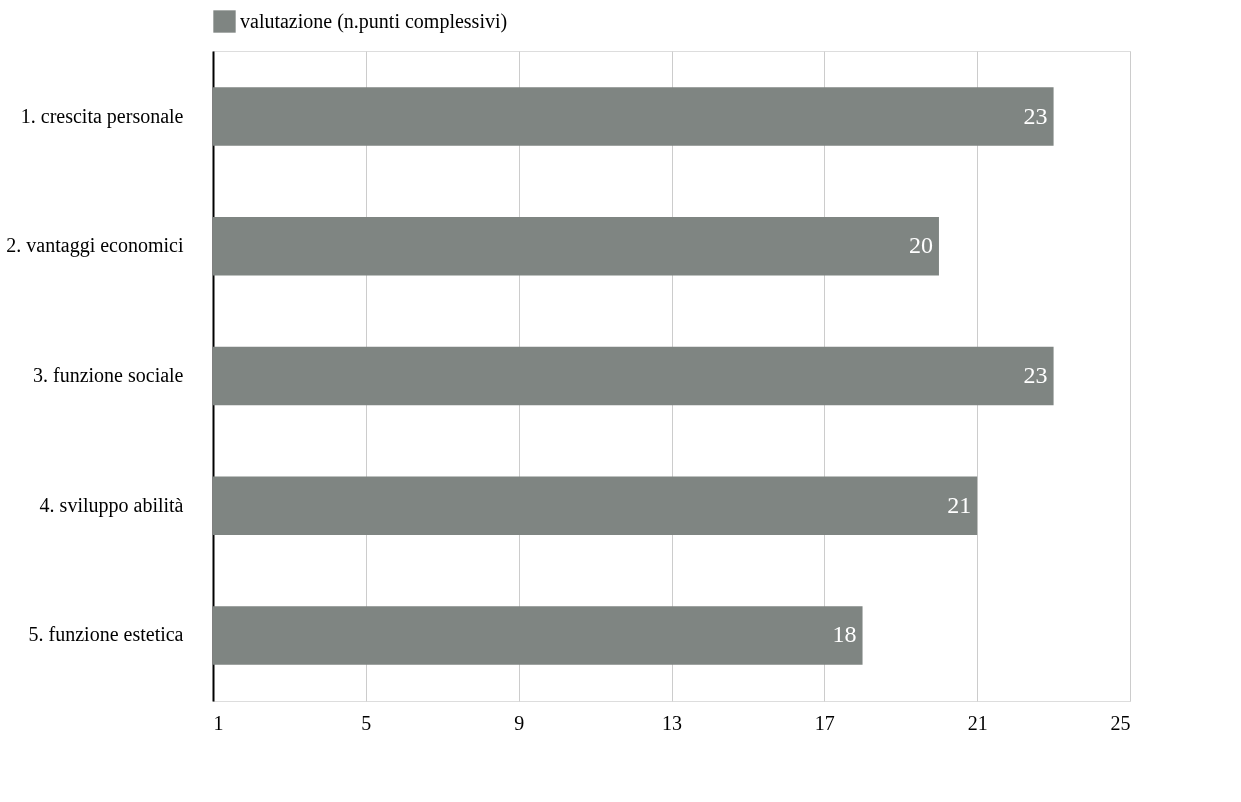 The image size is (1241, 802). What do you see at coordinates (959, 504) in the screenshot?
I see `data-label: 21` at bounding box center [959, 504].